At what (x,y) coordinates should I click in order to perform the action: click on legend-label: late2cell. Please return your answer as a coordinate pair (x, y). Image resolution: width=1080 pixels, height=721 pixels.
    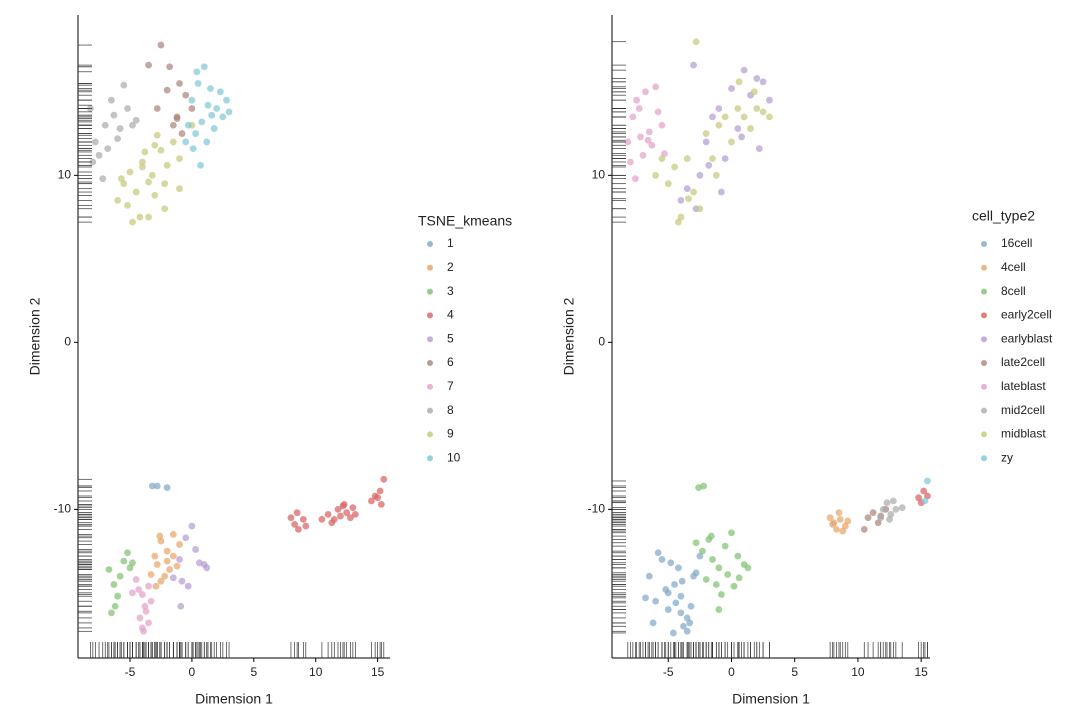
    Looking at the image, I should click on (1023, 362).